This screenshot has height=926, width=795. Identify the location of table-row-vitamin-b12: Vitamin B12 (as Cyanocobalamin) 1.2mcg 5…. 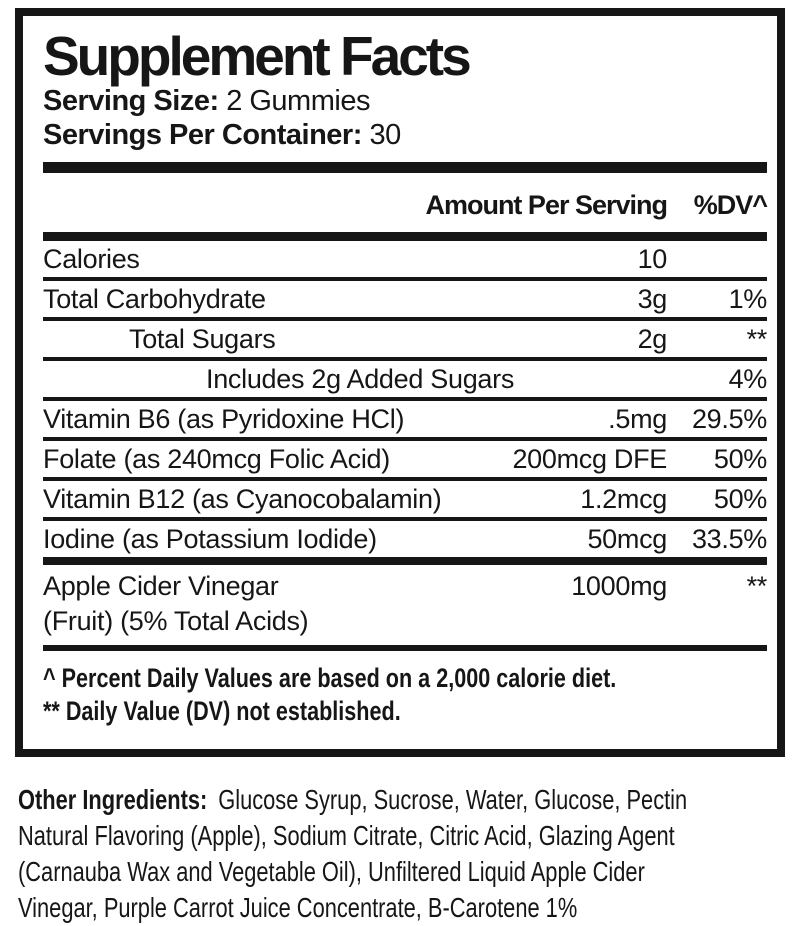
(405, 501).